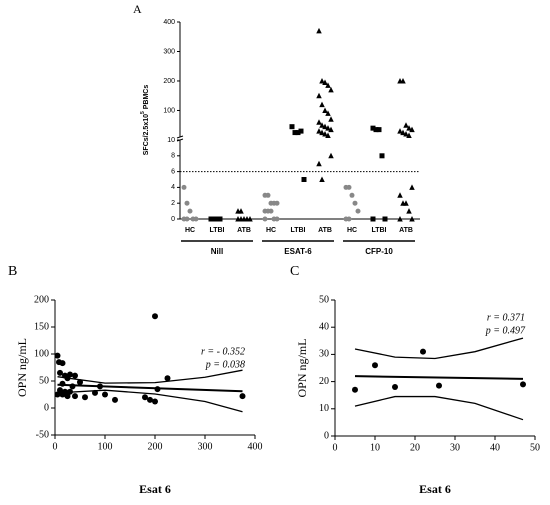 The image size is (550, 505). What do you see at coordinates (155, 489) in the screenshot?
I see `x-axis-label: Esat 6` at bounding box center [155, 489].